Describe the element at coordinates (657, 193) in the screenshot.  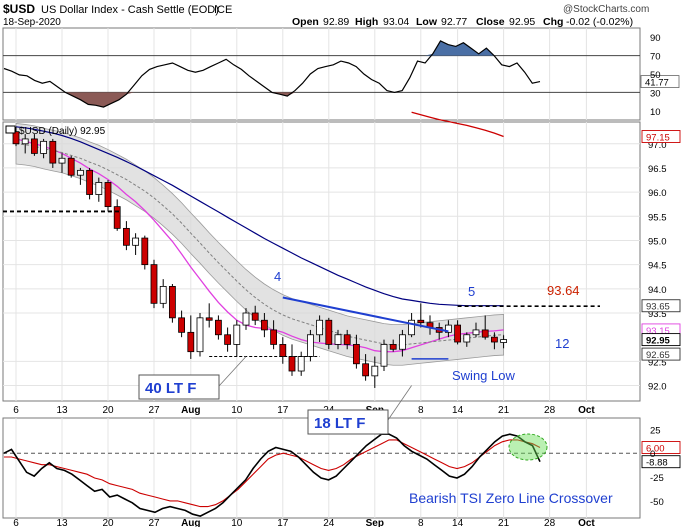
I see `y-tick-label: 96.0` at that location.